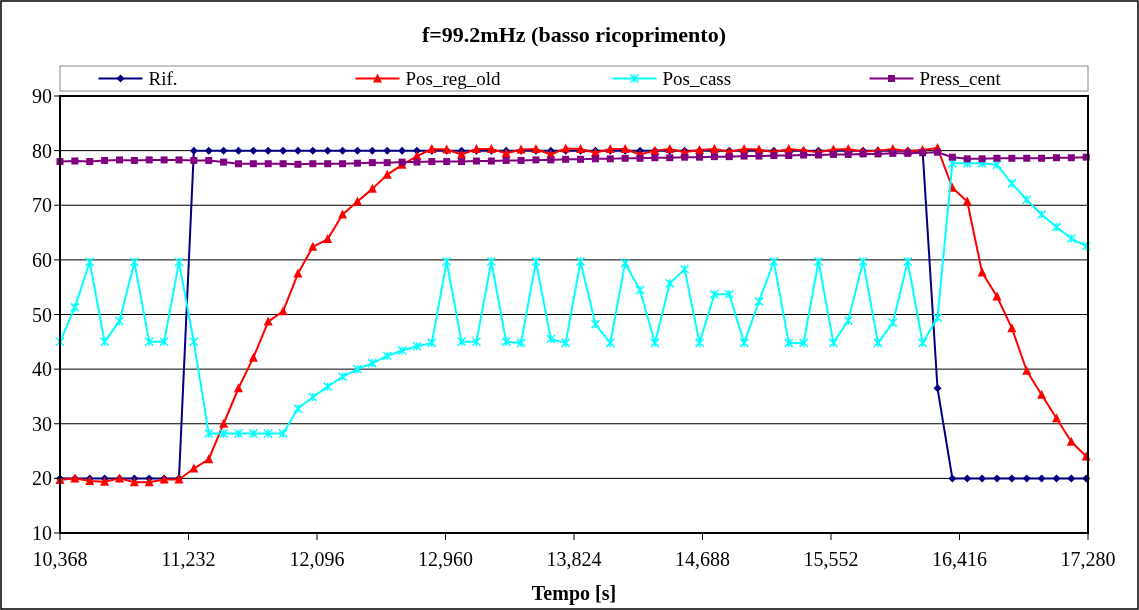 Image resolution: width=1139 pixels, height=610 pixels. I want to click on x-tick-label: 13,824, so click(574, 559).